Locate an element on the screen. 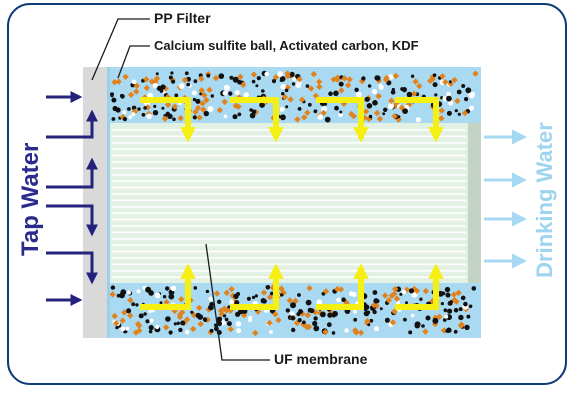 The image size is (574, 394). outlet-arrows is located at coordinates (505, 199).